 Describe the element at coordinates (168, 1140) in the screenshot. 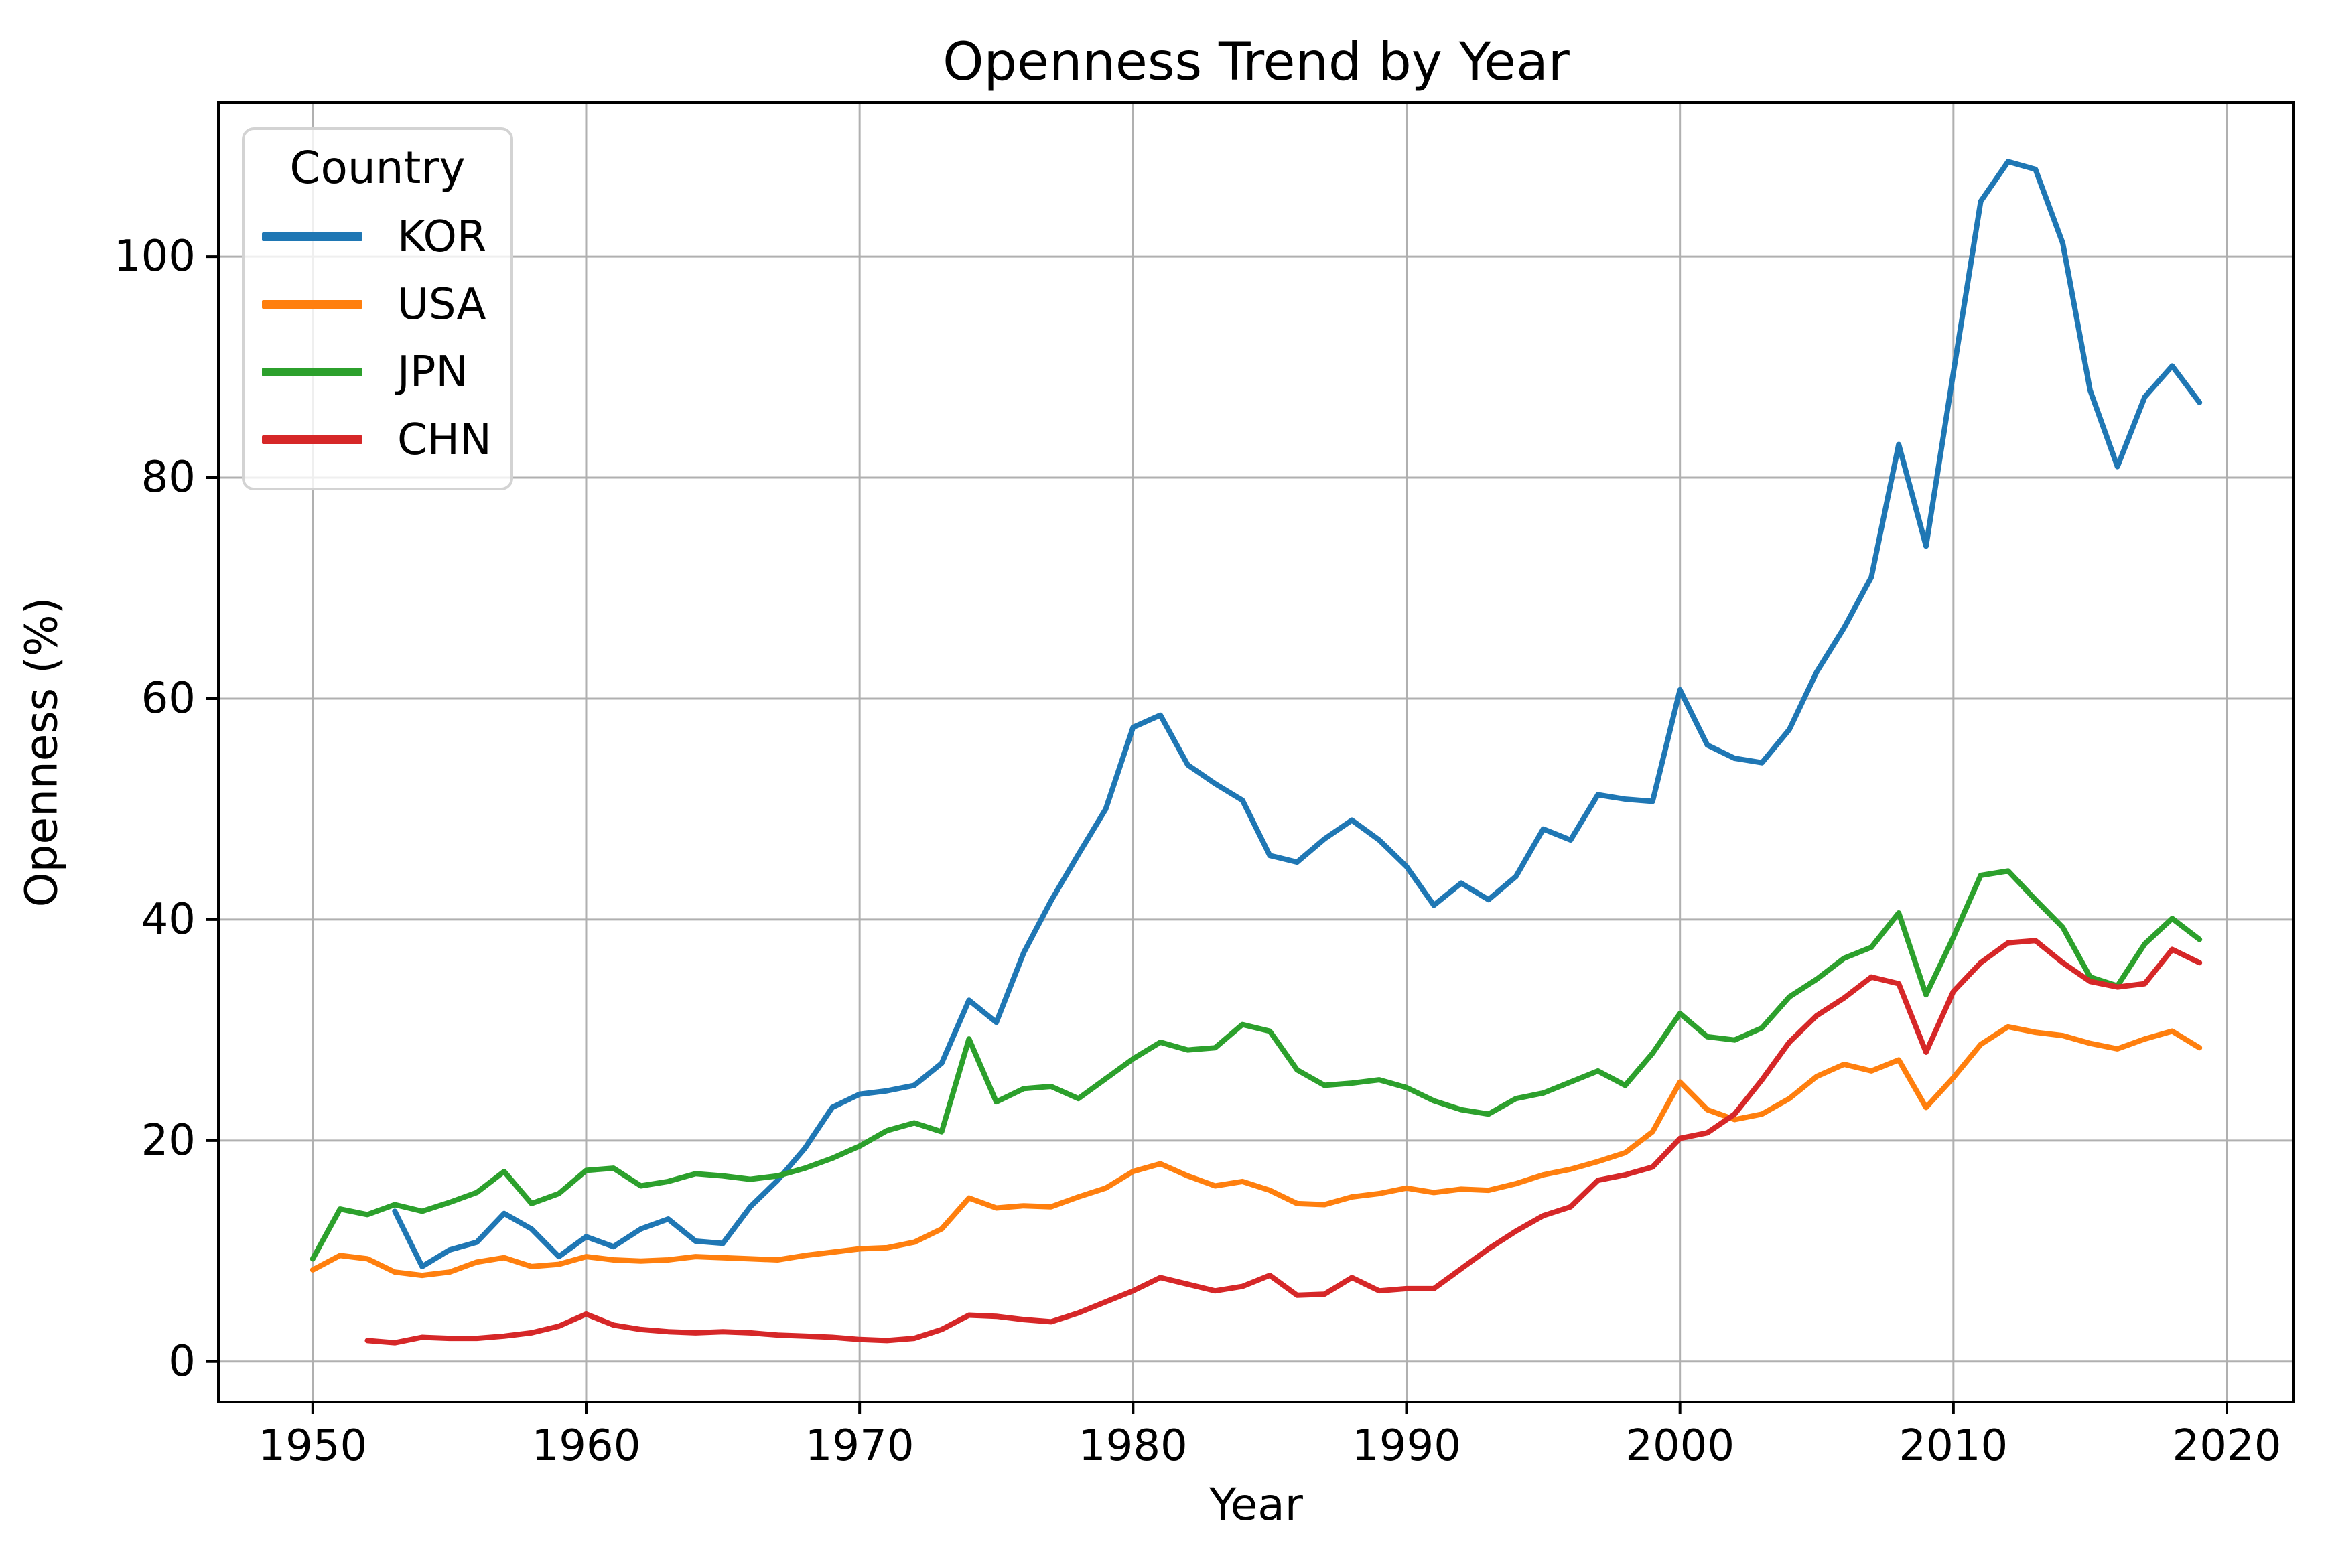

I see `y-tick-label: 20` at that location.